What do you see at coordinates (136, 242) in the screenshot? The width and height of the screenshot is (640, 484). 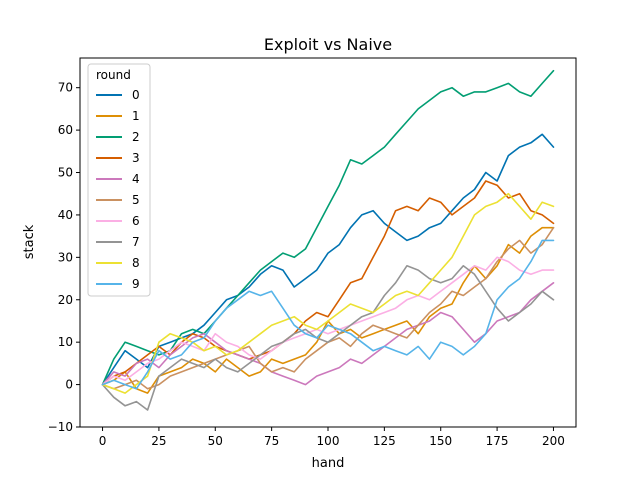 I see `legend-label-7: 7` at bounding box center [136, 242].